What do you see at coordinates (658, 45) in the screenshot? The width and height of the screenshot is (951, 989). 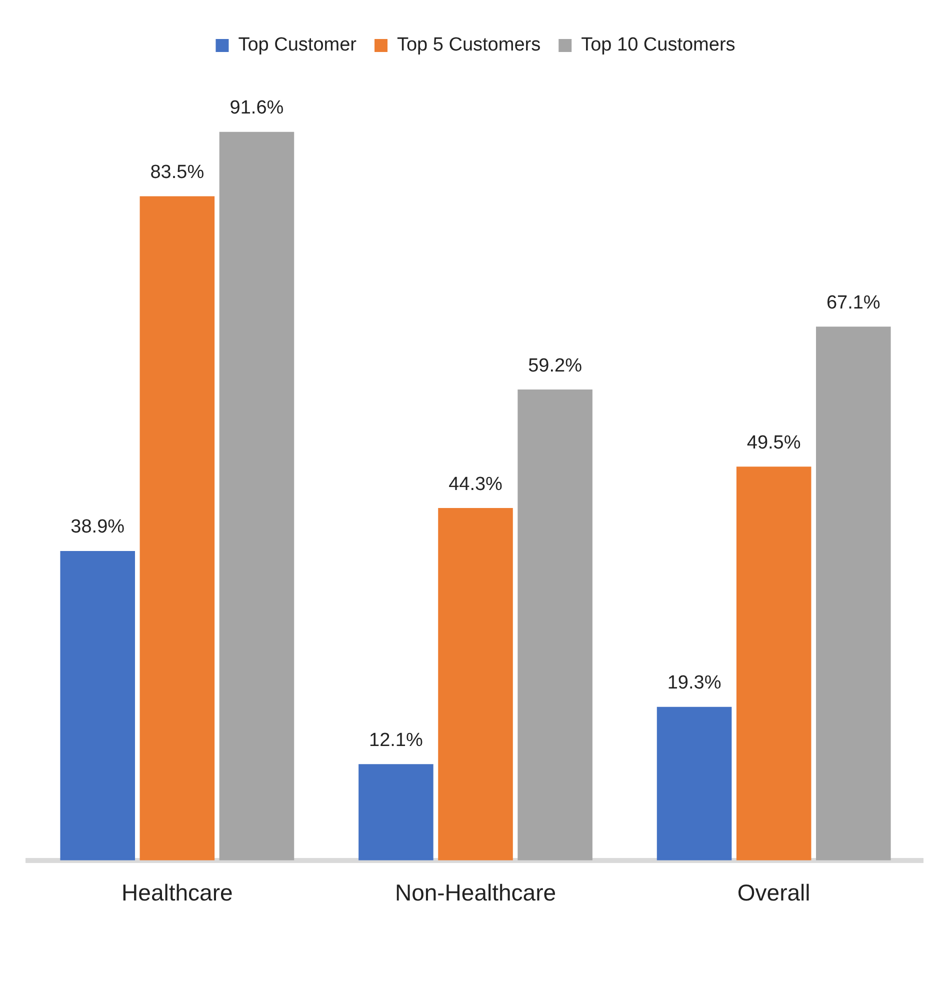 I see `legend-label: Top 10 Customers` at bounding box center [658, 45].